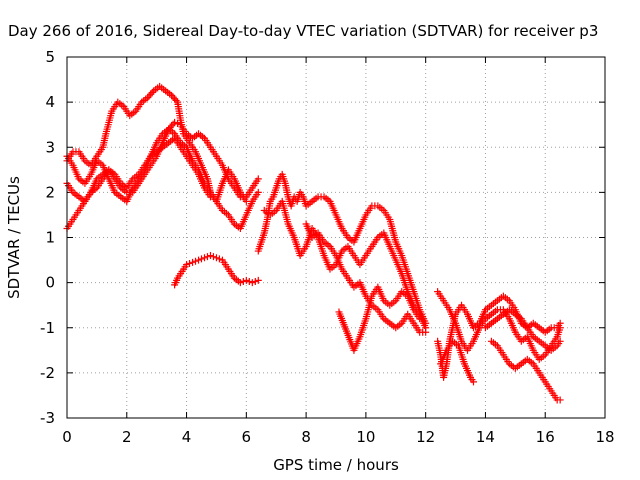 The height and width of the screenshot is (480, 640). I want to click on y-tick-label: 4, so click(50, 102).